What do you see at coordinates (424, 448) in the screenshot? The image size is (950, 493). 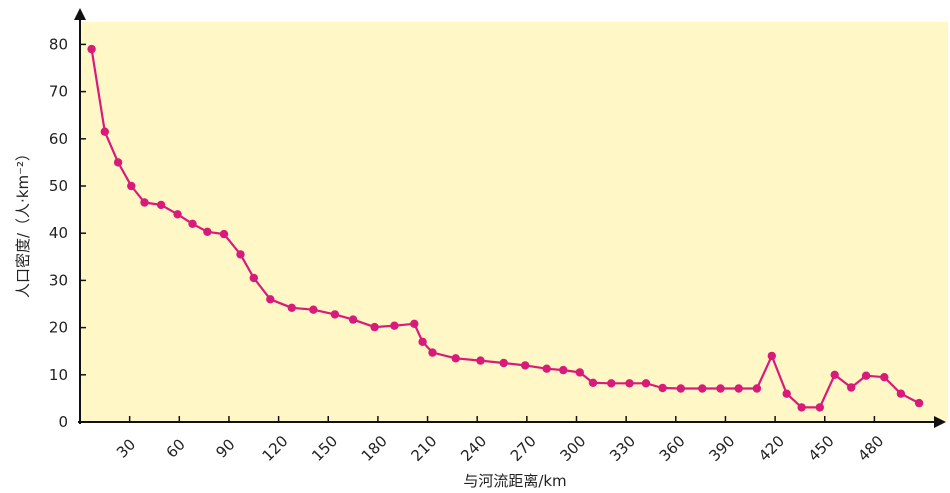 I see `x-tick-label: 210` at bounding box center [424, 448].